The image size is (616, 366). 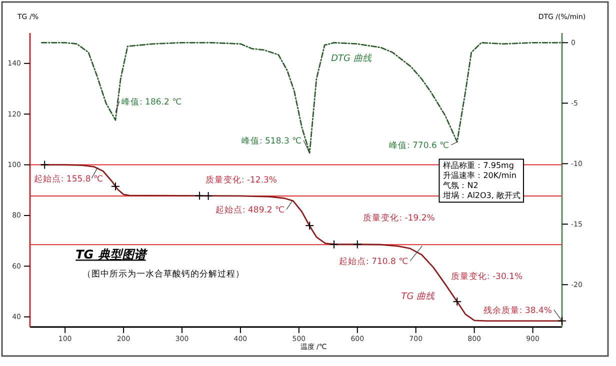 What do you see at coordinates (418, 296) in the screenshot?
I see `annotation: TG 曲线` at bounding box center [418, 296].